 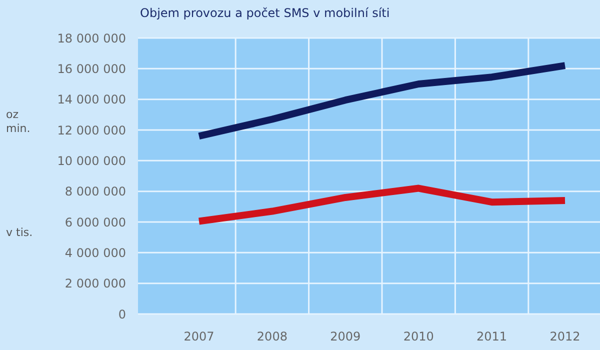 What do you see at coordinates (265, 13) in the screenshot?
I see `chart-title: Objem provozu a počet SMS v mobilní síti` at bounding box center [265, 13].